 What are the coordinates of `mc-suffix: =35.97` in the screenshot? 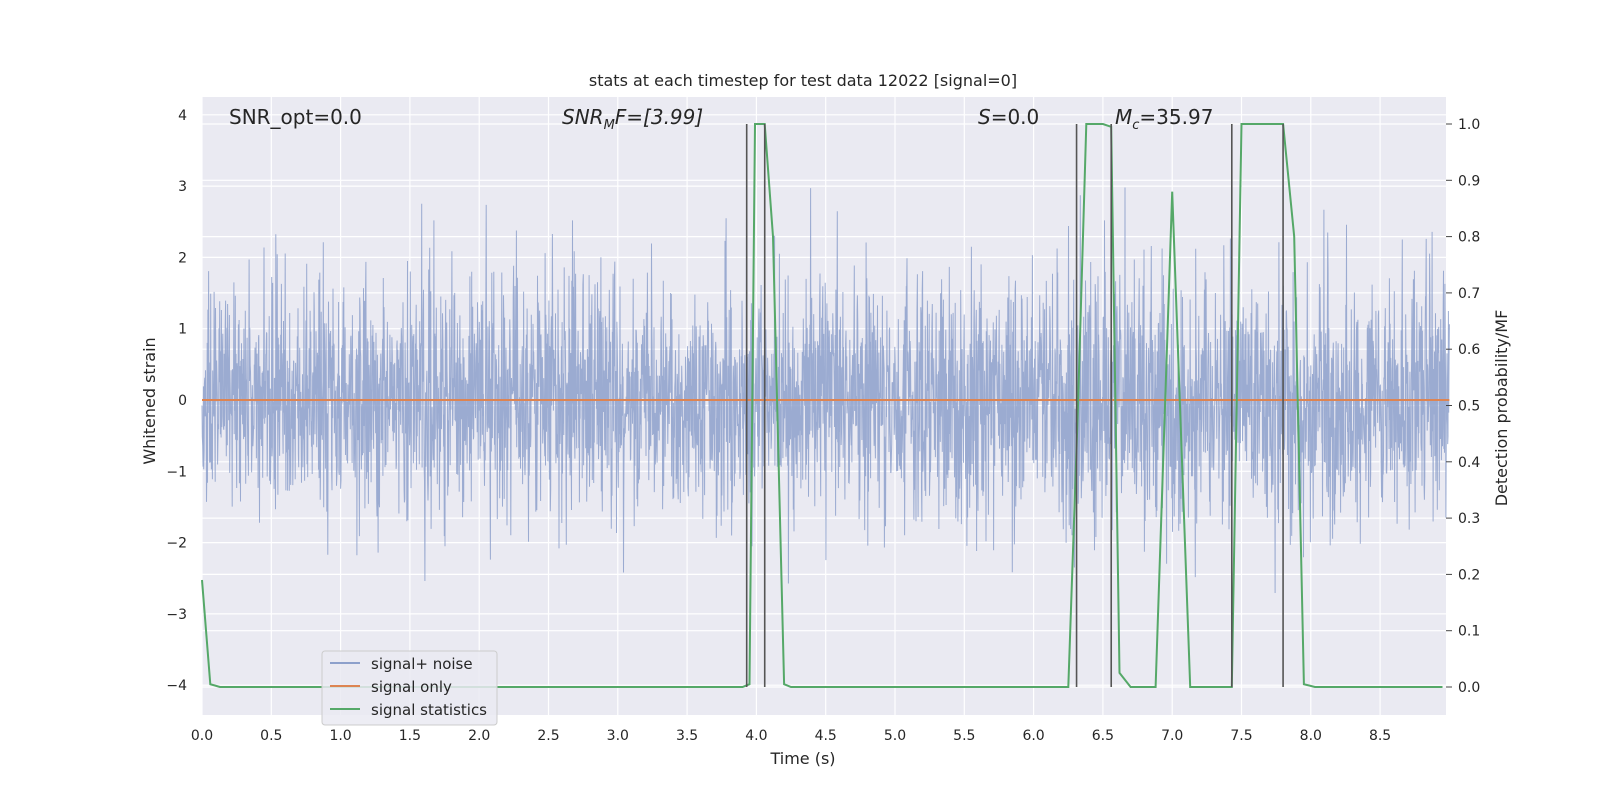 It's located at (1176, 117).